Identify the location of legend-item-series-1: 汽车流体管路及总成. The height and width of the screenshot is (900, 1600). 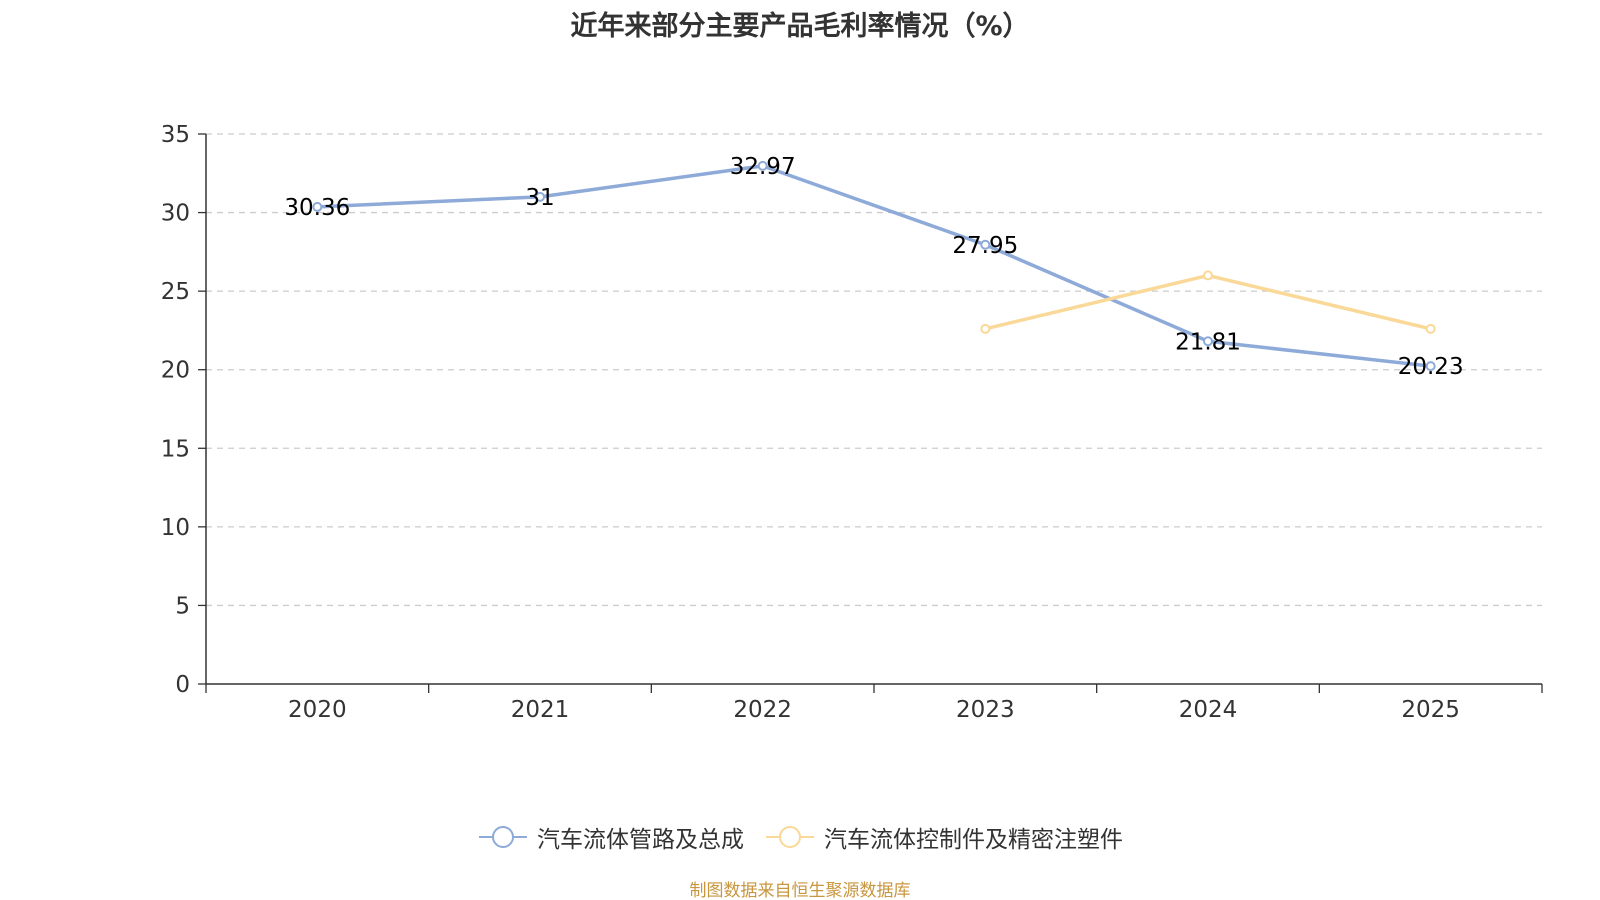
(610, 837).